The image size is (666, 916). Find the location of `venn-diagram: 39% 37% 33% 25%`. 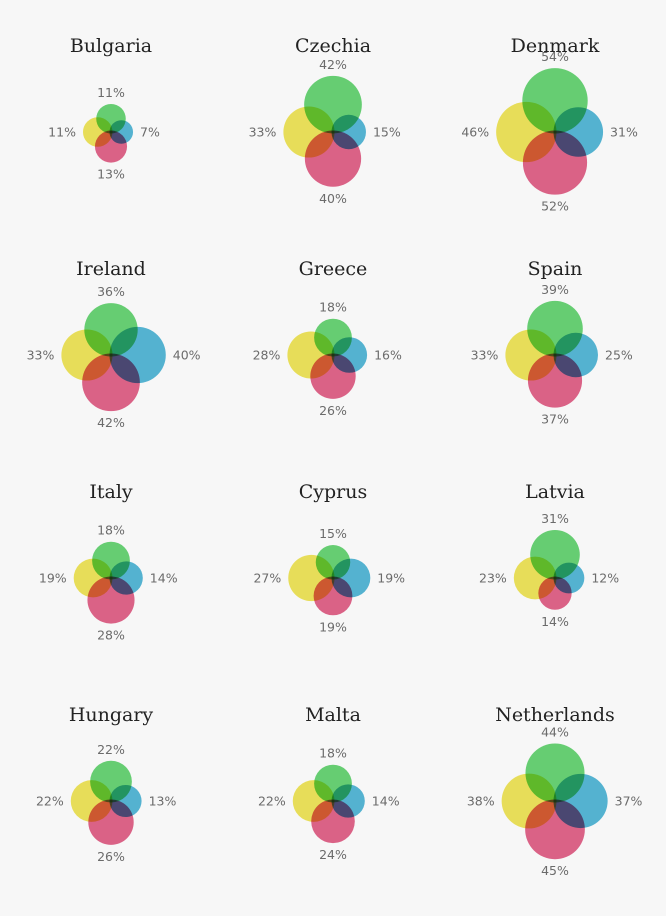

venn-diagram: 39% 37% 33% 25% is located at coordinates (552, 354).